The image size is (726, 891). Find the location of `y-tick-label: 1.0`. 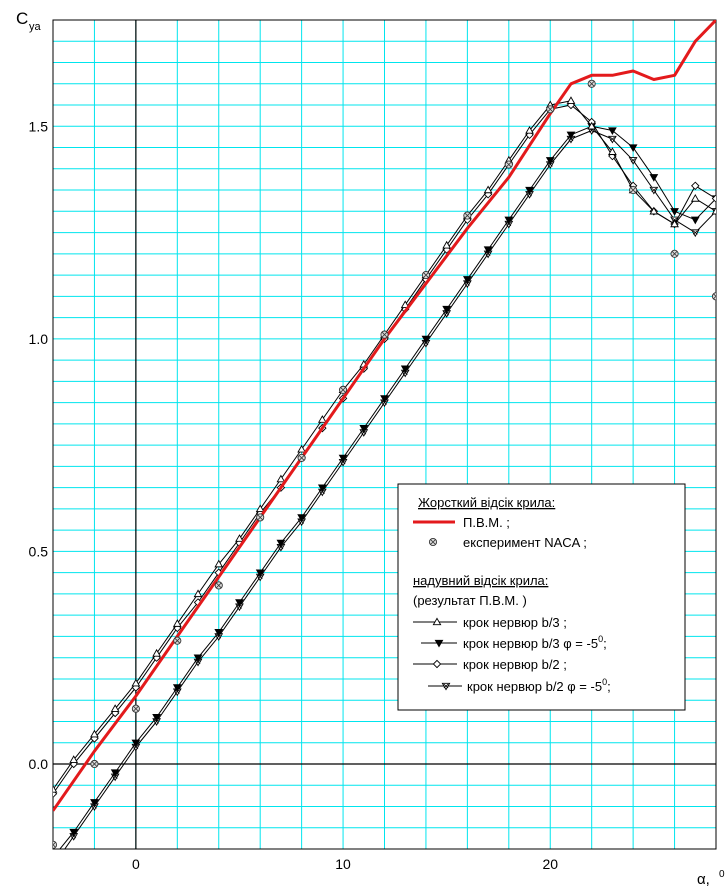

y-tick-label: 1.0 is located at coordinates (39, 339).